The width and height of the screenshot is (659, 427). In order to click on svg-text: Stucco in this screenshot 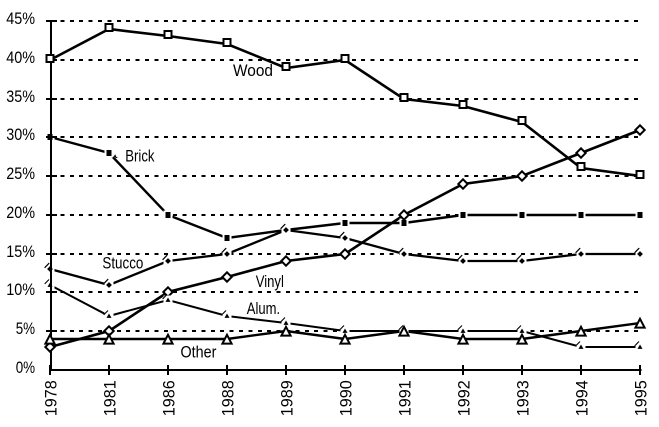, I will do `click(122, 263)`.